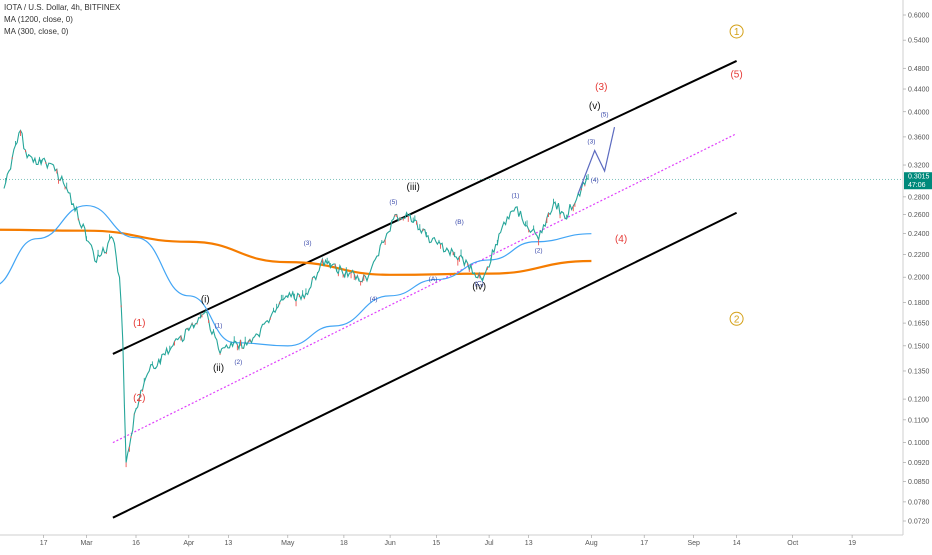 This screenshot has height=555, width=932. What do you see at coordinates (389, 543) in the screenshot?
I see `x-tick-label: Jun` at bounding box center [389, 543].